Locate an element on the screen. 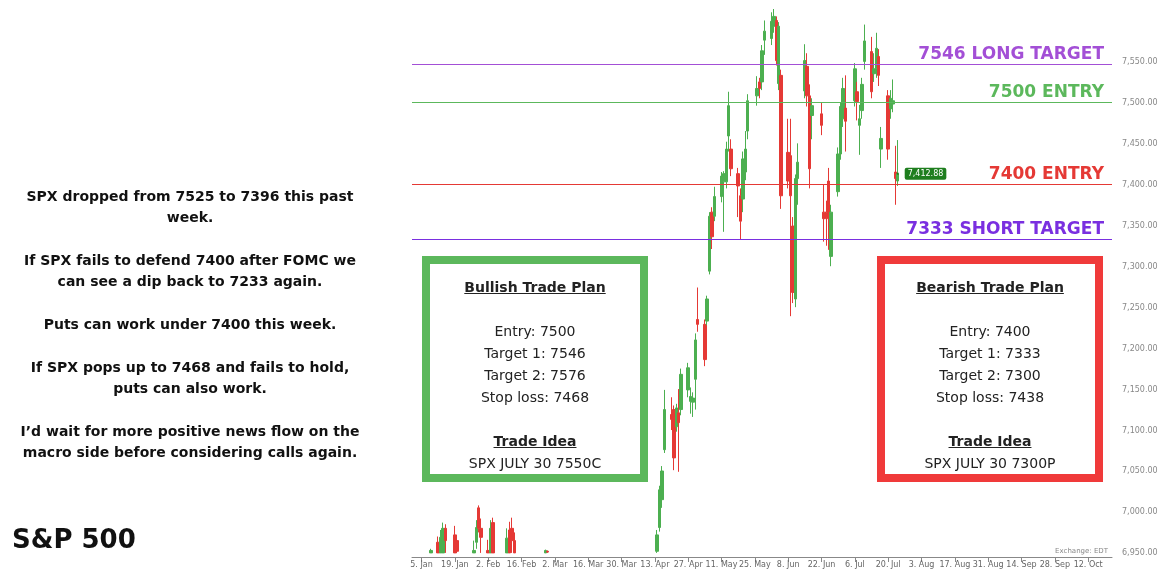 This screenshot has width=1162, height=573. ref-line-label: 7500 ENTRY is located at coordinates (1046, 90).